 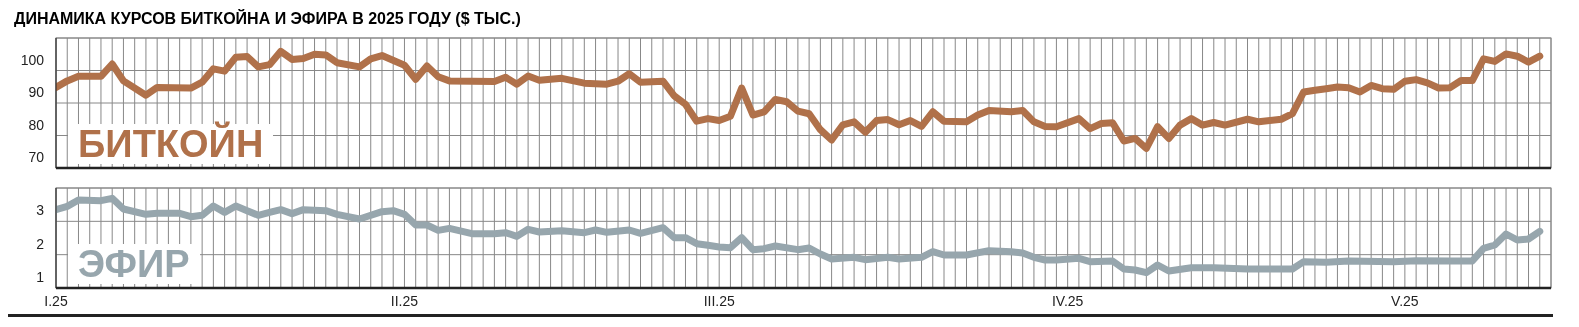 I want to click on series-label: ЭФИР, so click(x=134, y=264).